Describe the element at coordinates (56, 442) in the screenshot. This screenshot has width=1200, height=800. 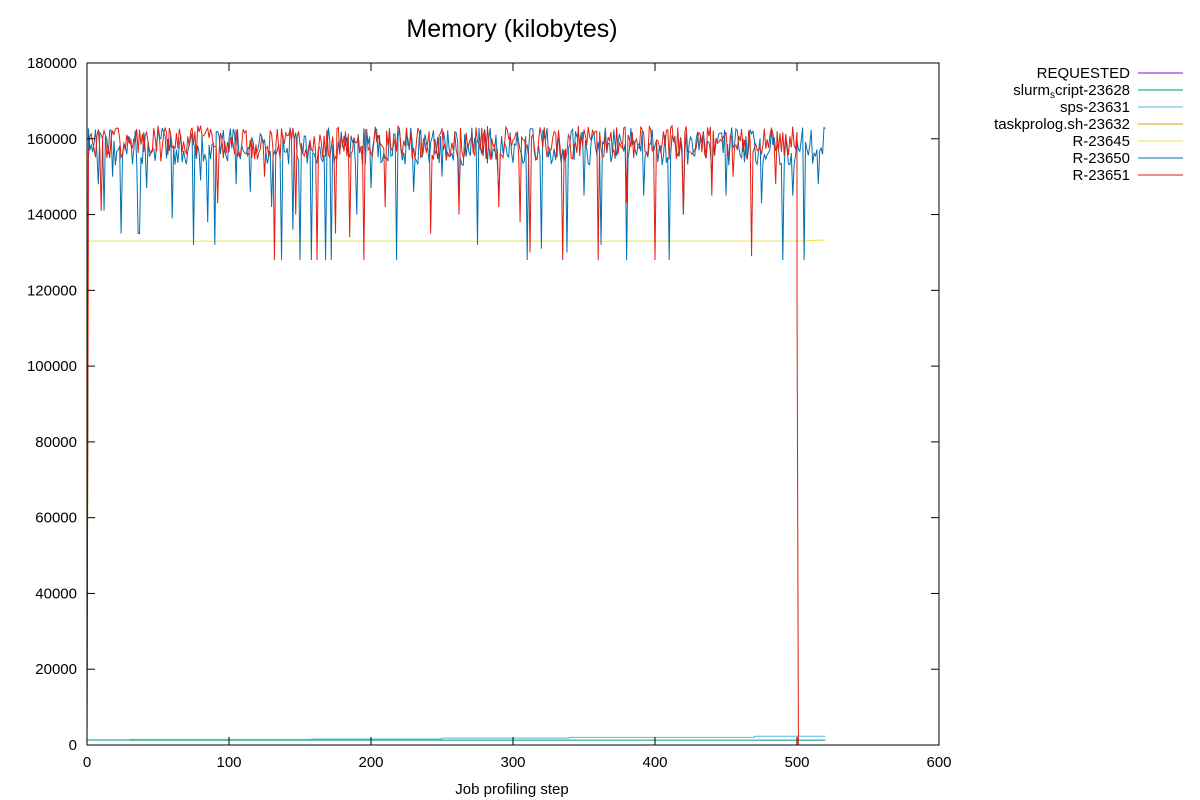
I see `y-tick-label: 80000` at that location.